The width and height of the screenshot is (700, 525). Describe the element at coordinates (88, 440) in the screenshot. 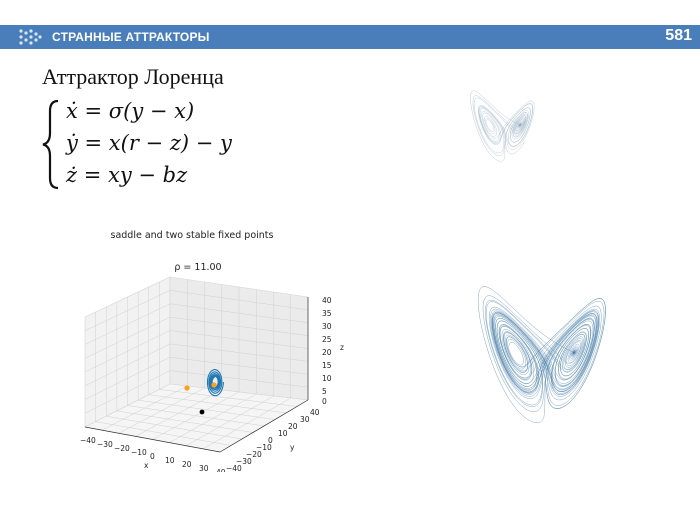

I see `x-tick: −40` at that location.